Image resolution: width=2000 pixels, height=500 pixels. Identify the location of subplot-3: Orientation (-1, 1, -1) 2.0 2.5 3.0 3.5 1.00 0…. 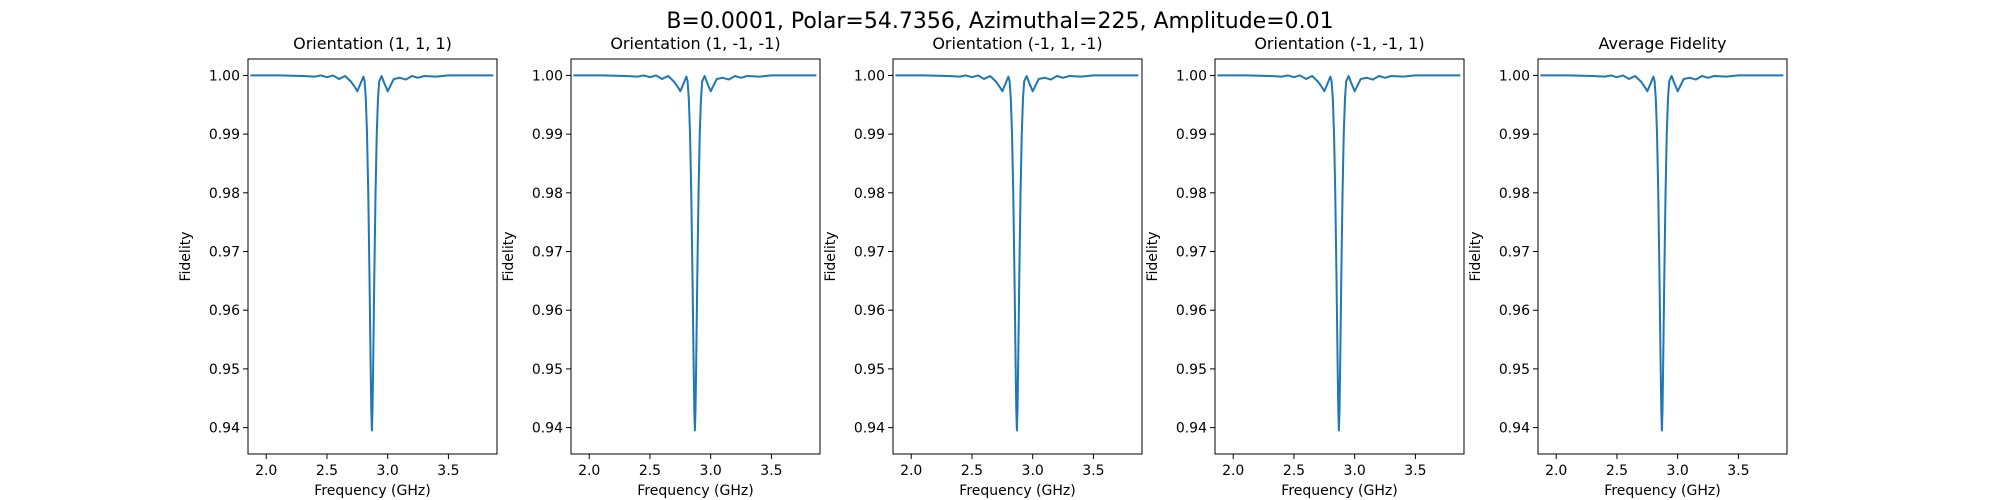
(983, 266).